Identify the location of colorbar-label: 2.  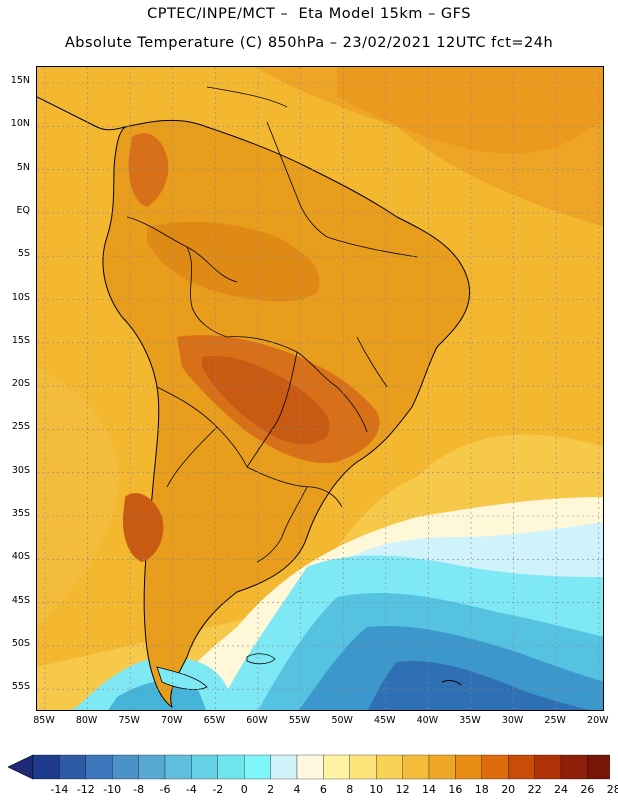
(271, 789).